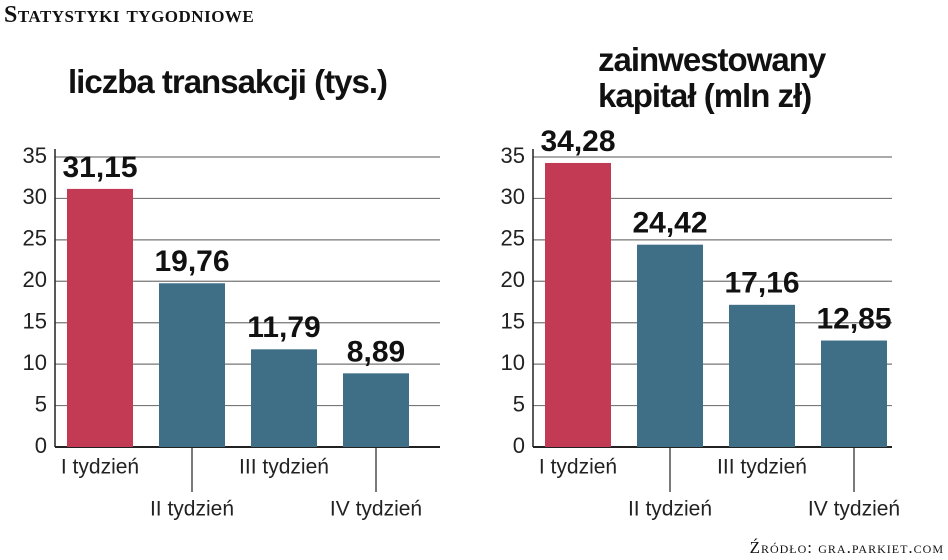  Describe the element at coordinates (283, 327) in the screenshot. I see `value-label: 11,79` at that location.